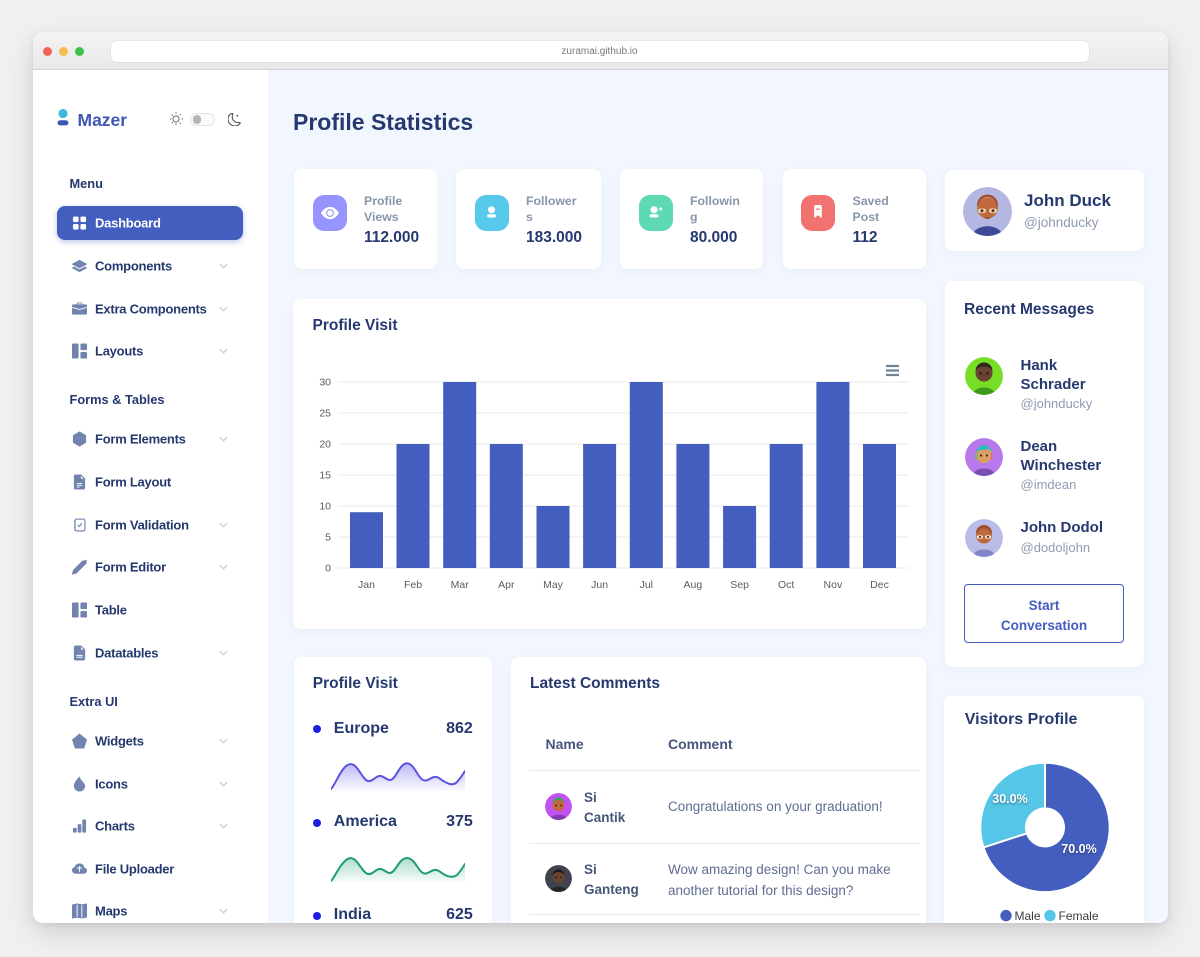  I want to click on svg-text: Apr, so click(506, 585).